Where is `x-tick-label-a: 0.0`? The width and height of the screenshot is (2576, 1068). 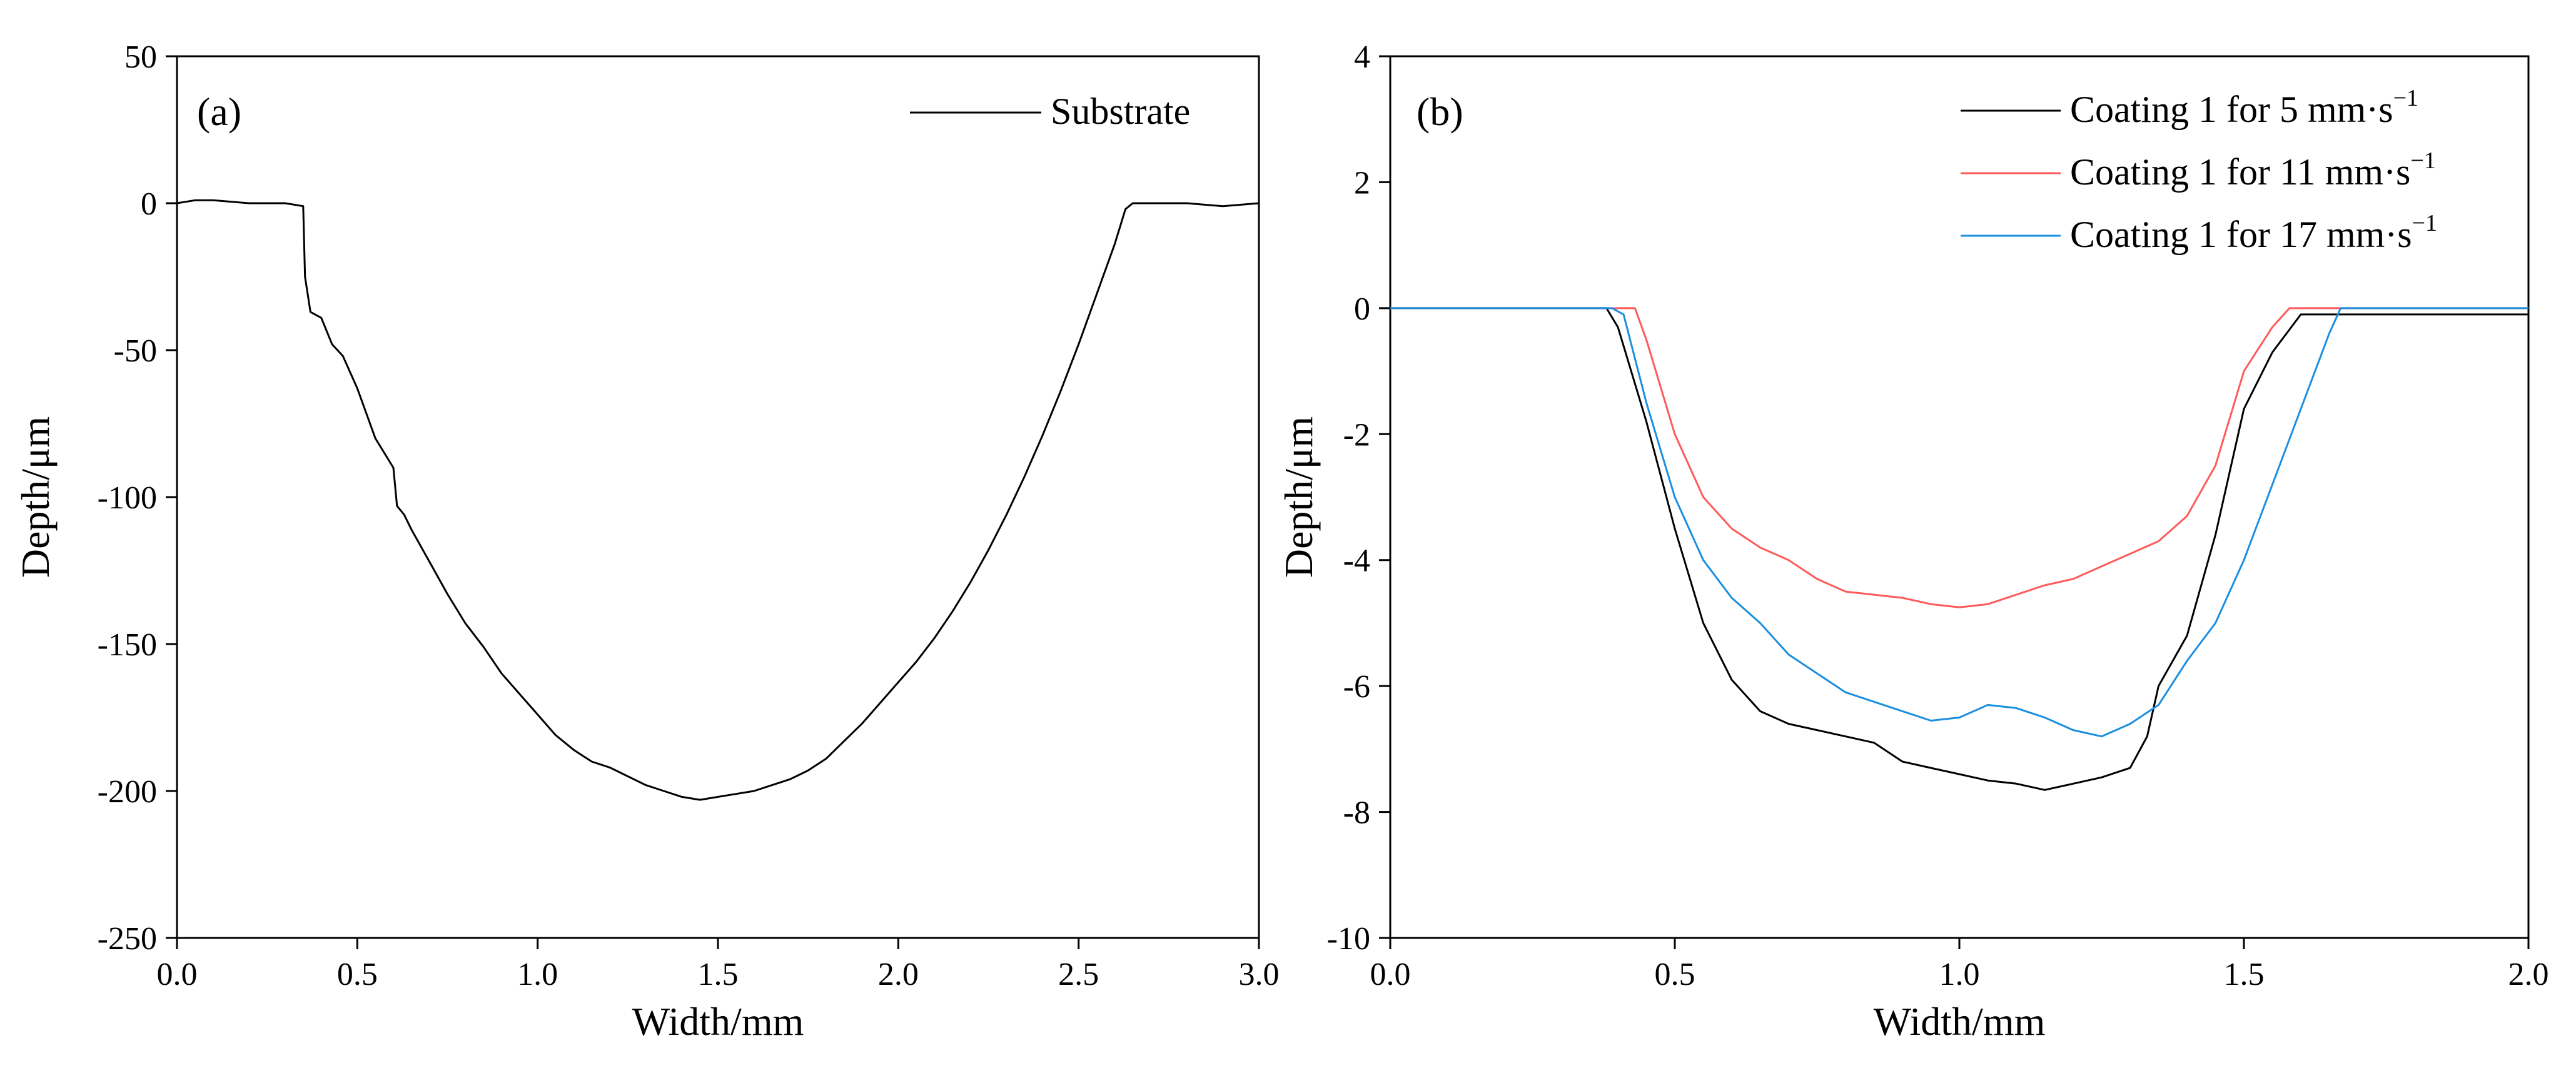 x-tick-label-a: 0.0 is located at coordinates (177, 974).